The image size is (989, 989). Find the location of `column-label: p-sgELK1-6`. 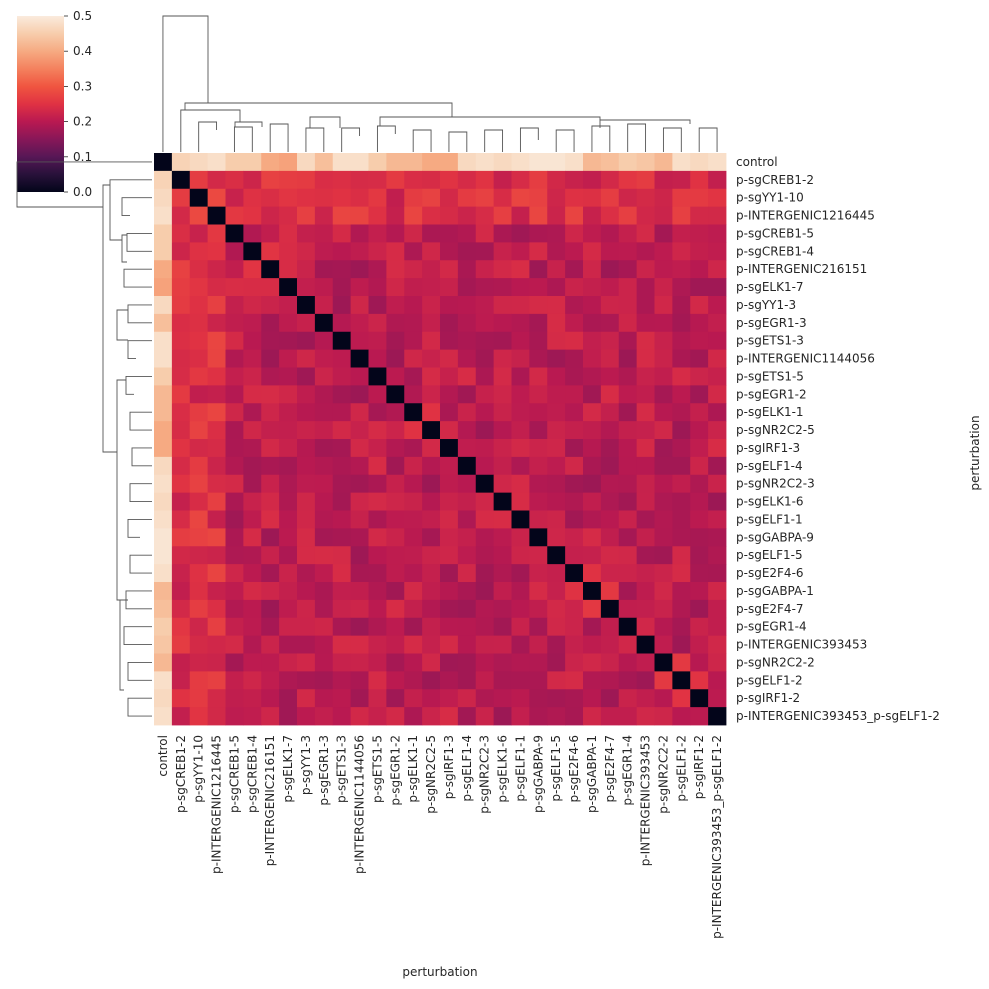

column-label: p-sgELK1-6 is located at coordinates (503, 769).